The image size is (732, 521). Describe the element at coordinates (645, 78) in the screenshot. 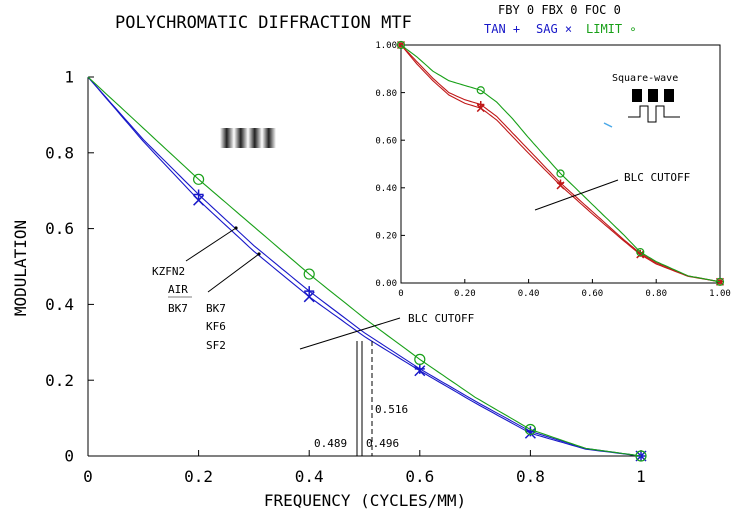

I see `square-wave-label: Square-wave` at that location.